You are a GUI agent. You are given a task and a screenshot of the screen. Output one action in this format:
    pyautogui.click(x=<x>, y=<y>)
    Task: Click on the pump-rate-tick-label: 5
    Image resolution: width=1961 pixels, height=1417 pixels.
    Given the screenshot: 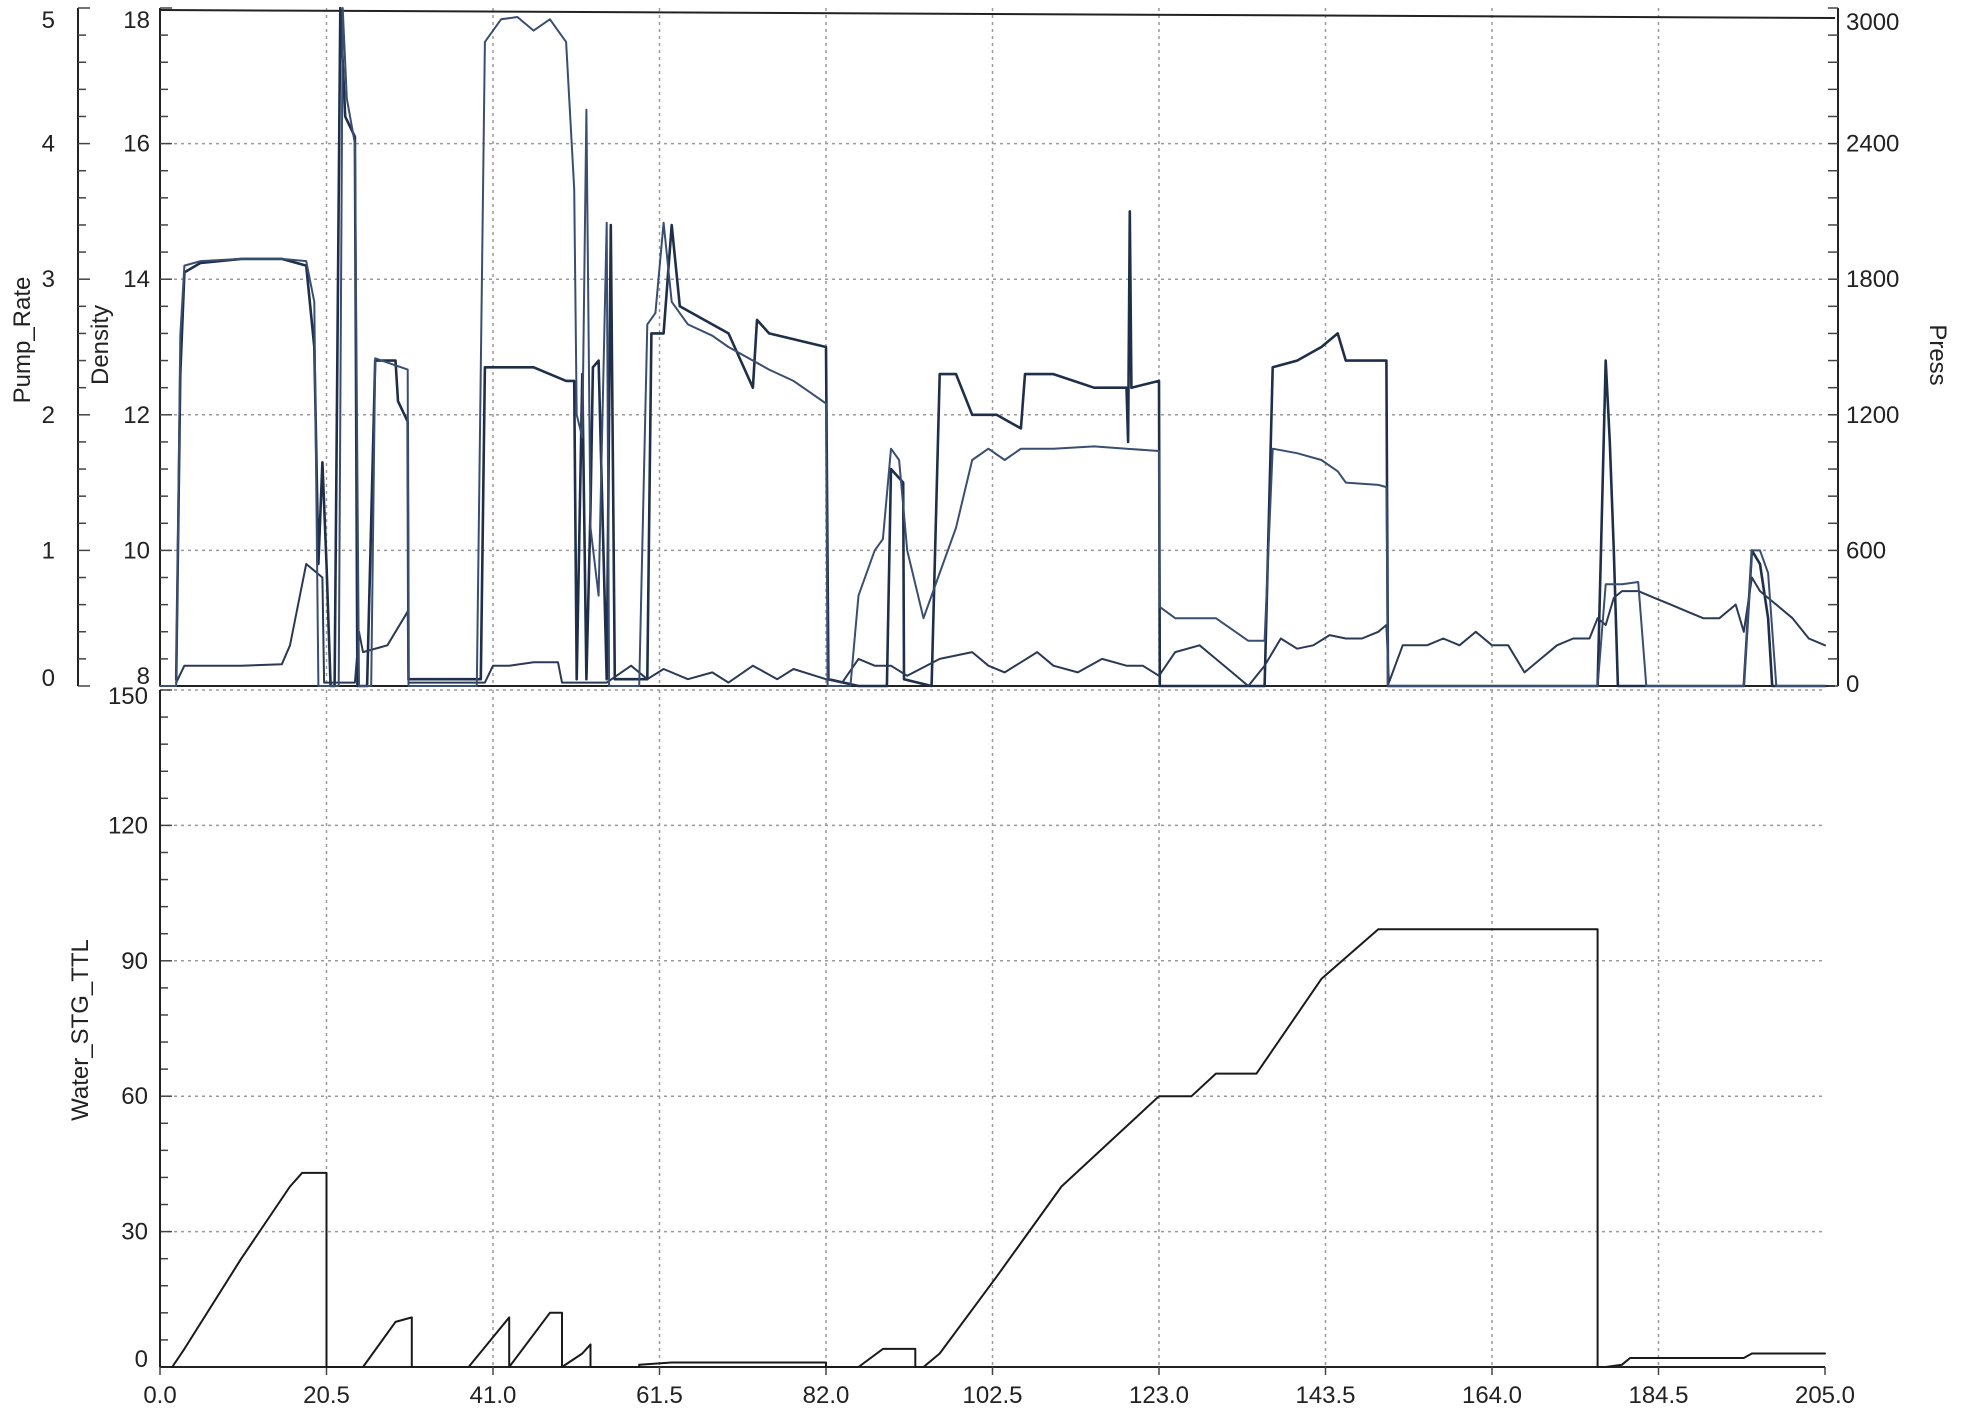 What is the action you would take?
    pyautogui.click(x=48, y=20)
    